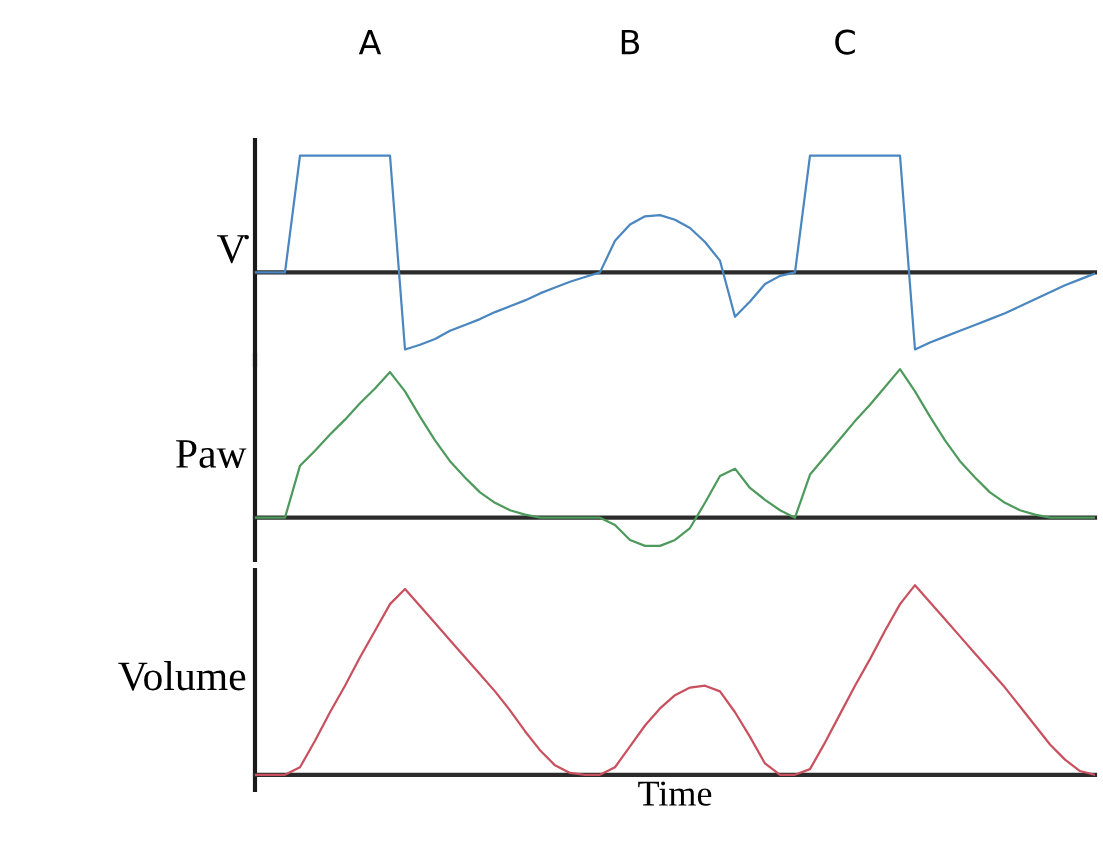 This screenshot has height=842, width=1103. What do you see at coordinates (211, 454) in the screenshot?
I see `y-axis-title: Paw` at bounding box center [211, 454].